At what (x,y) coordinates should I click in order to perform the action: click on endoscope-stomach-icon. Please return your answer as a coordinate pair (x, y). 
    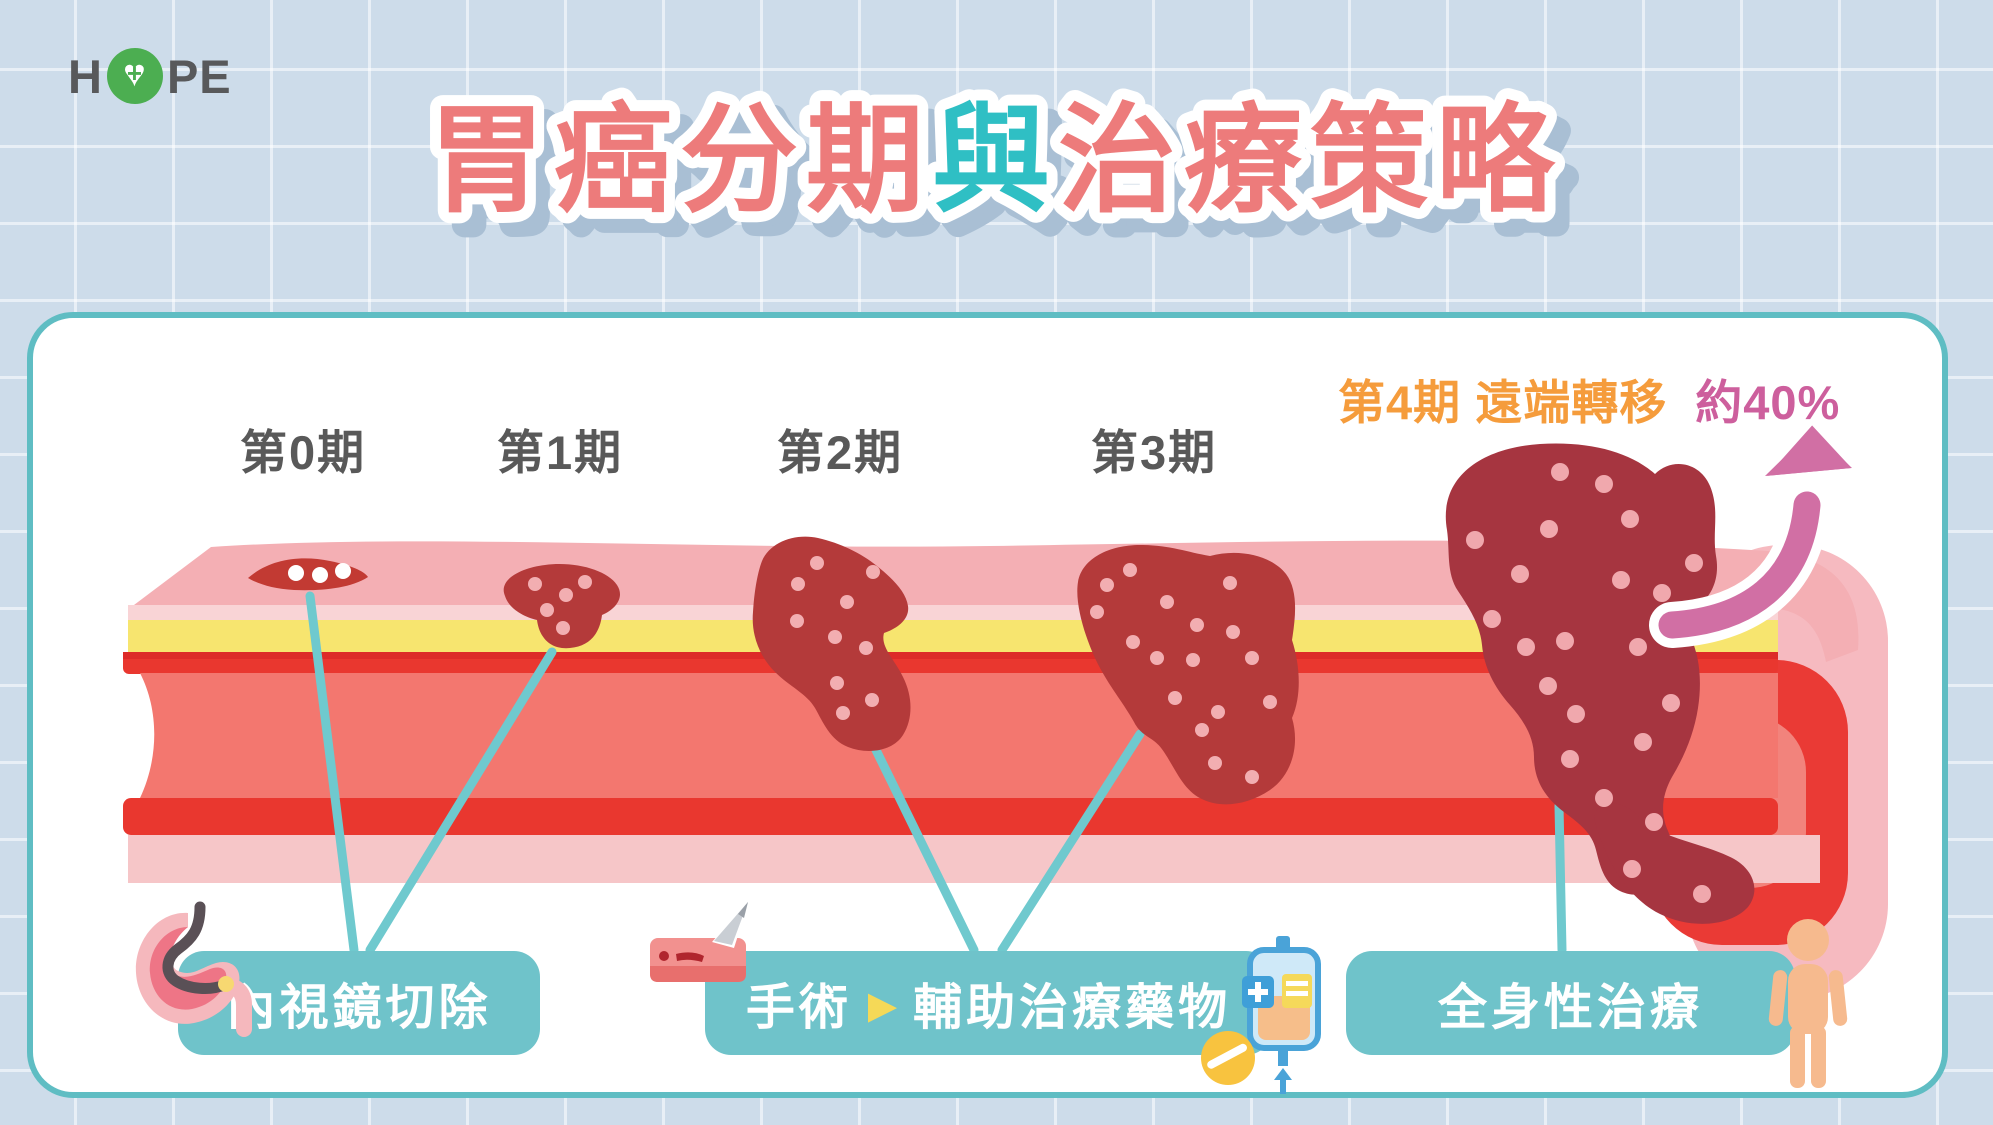
    Looking at the image, I should click on (193, 969).